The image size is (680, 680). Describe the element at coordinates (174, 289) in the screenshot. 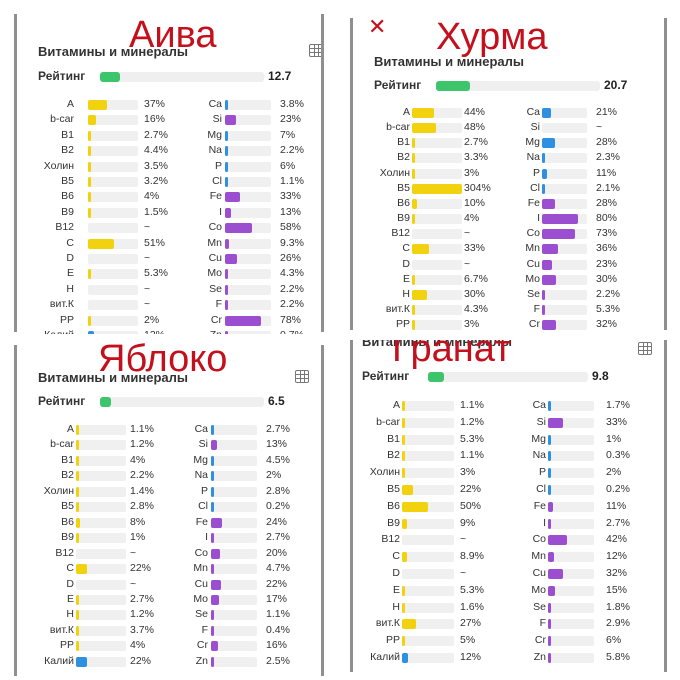

I see `nutrient-row: H ~` at that location.